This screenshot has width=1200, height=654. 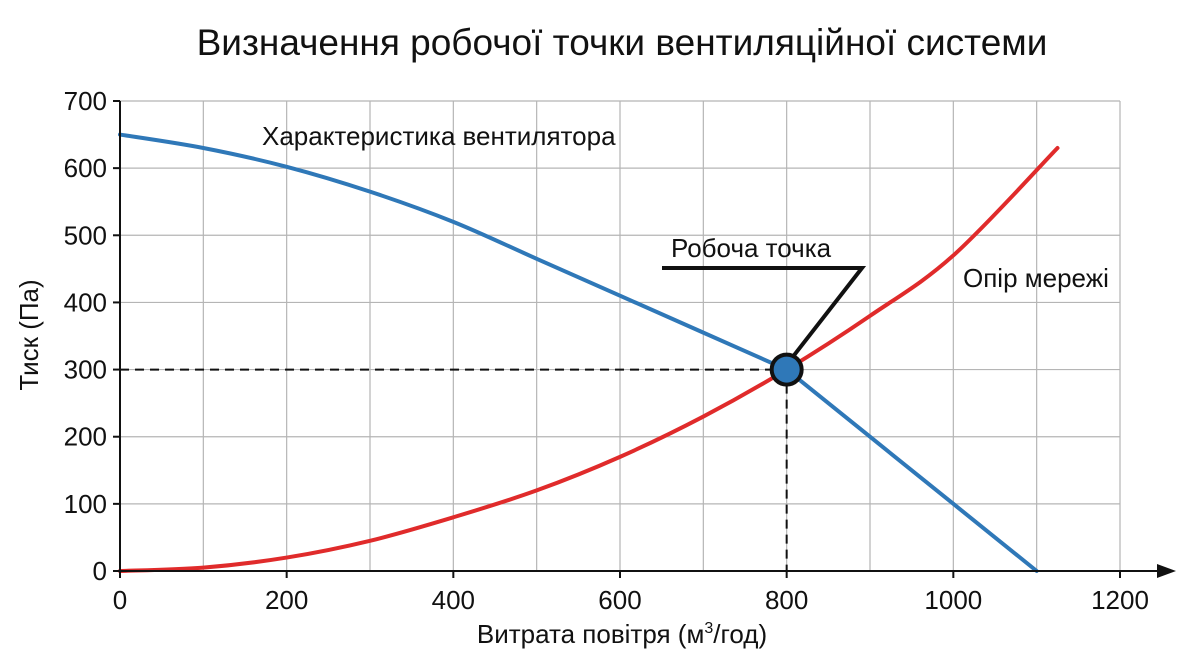 What do you see at coordinates (786, 600) in the screenshot?
I see `x-tick-label: 800` at bounding box center [786, 600].